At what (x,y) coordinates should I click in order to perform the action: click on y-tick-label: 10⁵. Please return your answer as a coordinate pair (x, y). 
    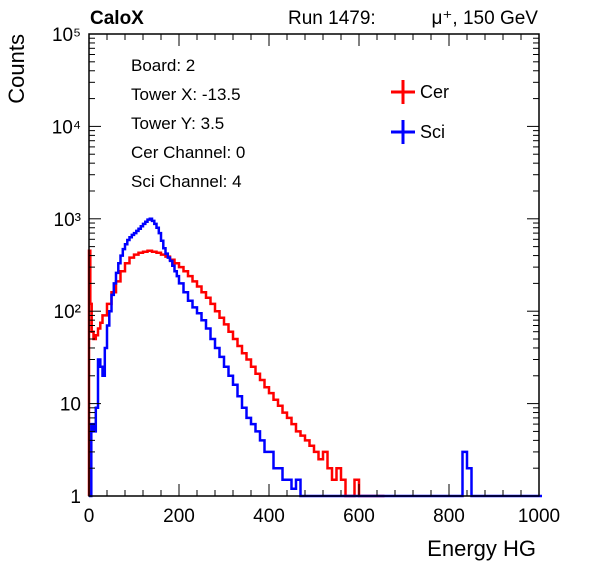
    Looking at the image, I should click on (66, 35).